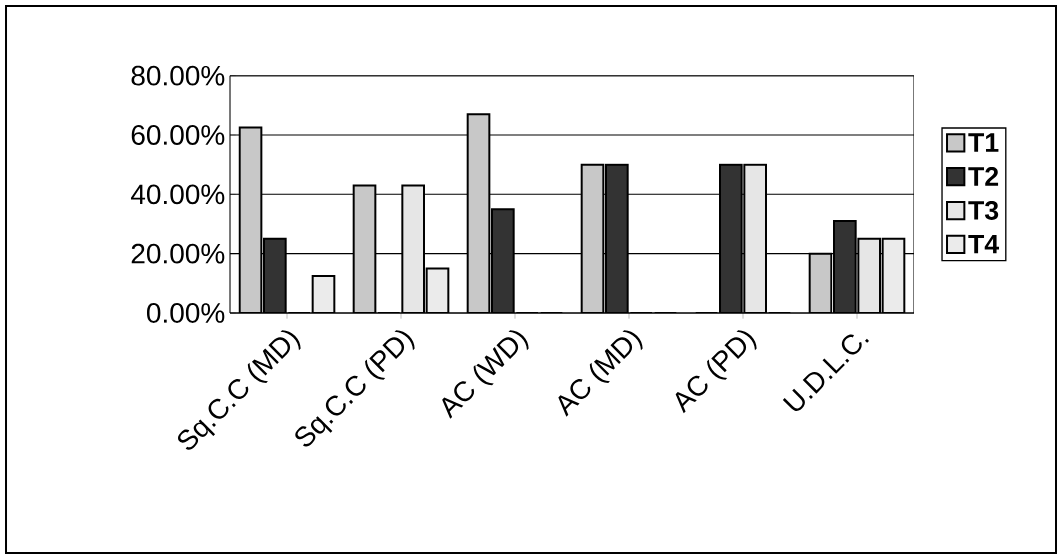  Describe the element at coordinates (178, 135) in the screenshot. I see `y-tick-label: 60.00%` at that location.